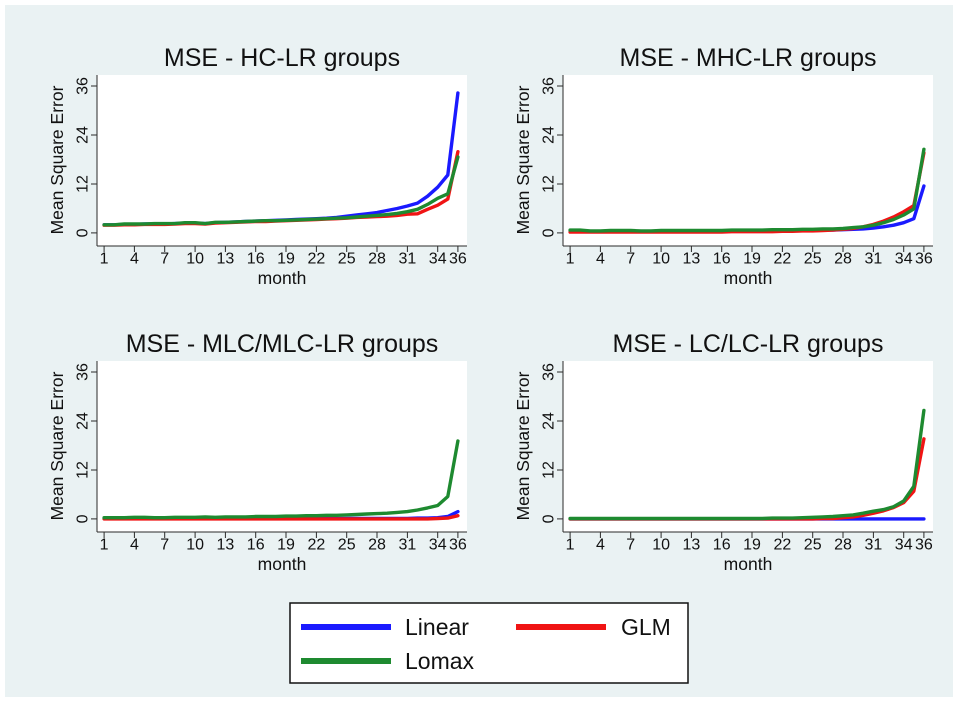 This screenshot has width=958, height=702. What do you see at coordinates (437, 627) in the screenshot?
I see `legend-label-linear: Linear` at bounding box center [437, 627].